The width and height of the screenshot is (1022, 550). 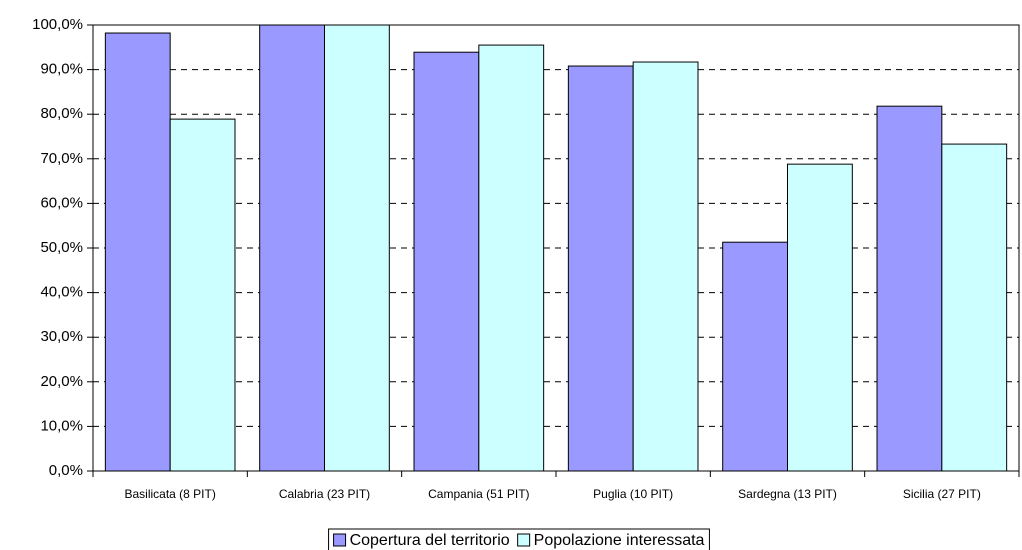 What do you see at coordinates (57, 24) in the screenshot?
I see `y-tick-label: 100,0%` at bounding box center [57, 24].